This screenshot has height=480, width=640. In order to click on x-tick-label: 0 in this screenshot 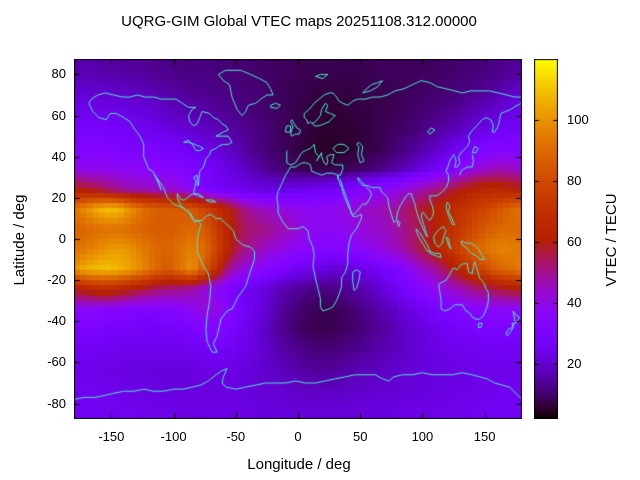, I will do `click(298, 436)`.